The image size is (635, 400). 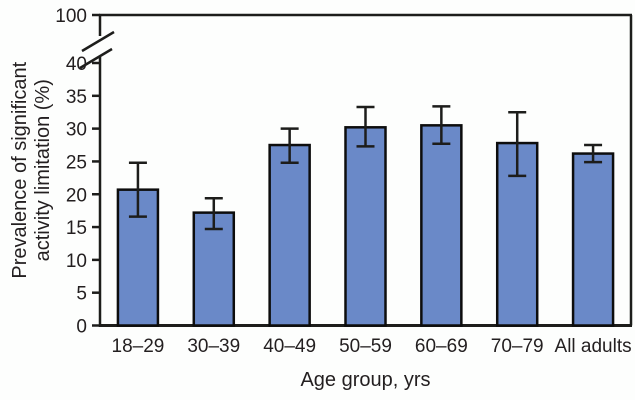 What do you see at coordinates (213, 346) in the screenshot?
I see `x-tick-label: 30–39` at bounding box center [213, 346].